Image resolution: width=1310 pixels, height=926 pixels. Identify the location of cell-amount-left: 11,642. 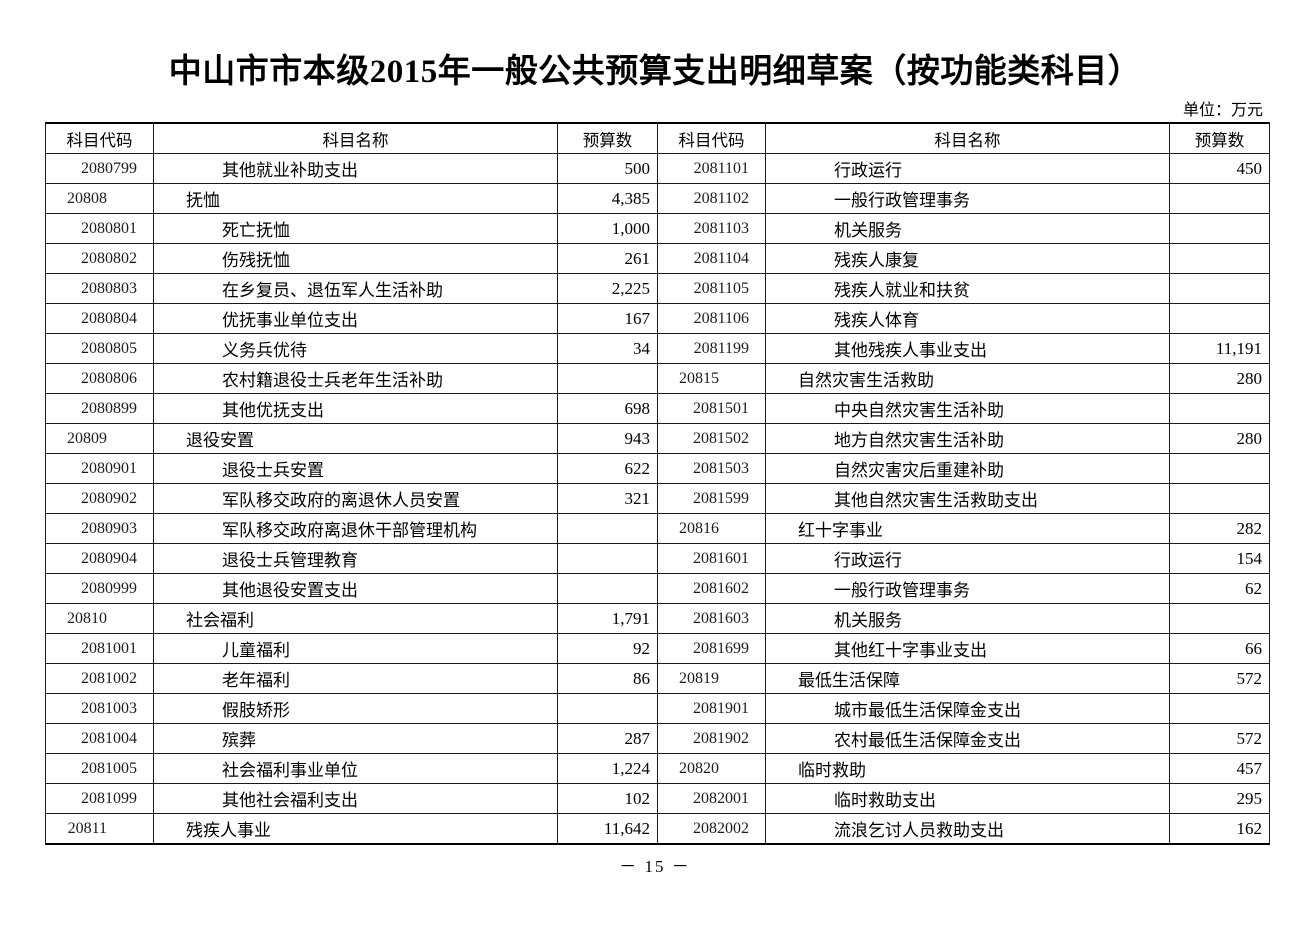
(607, 829).